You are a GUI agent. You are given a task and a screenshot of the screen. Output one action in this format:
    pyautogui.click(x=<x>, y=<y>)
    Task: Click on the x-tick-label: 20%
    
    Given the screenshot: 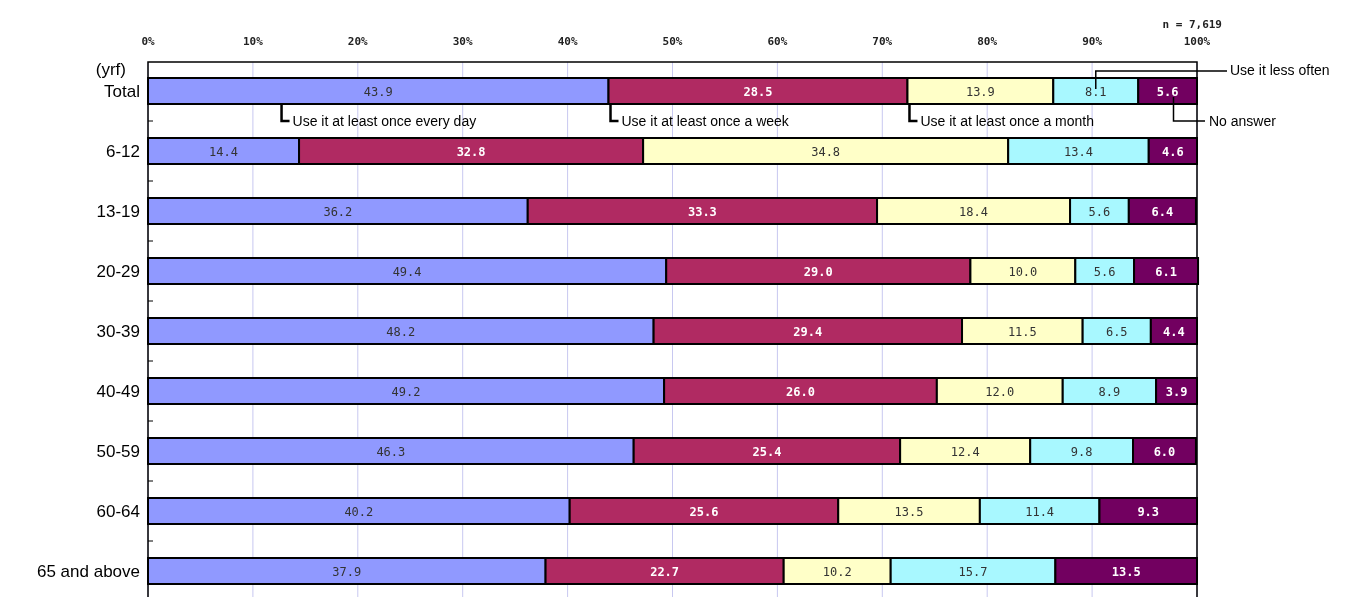 What is the action you would take?
    pyautogui.click(x=358, y=41)
    